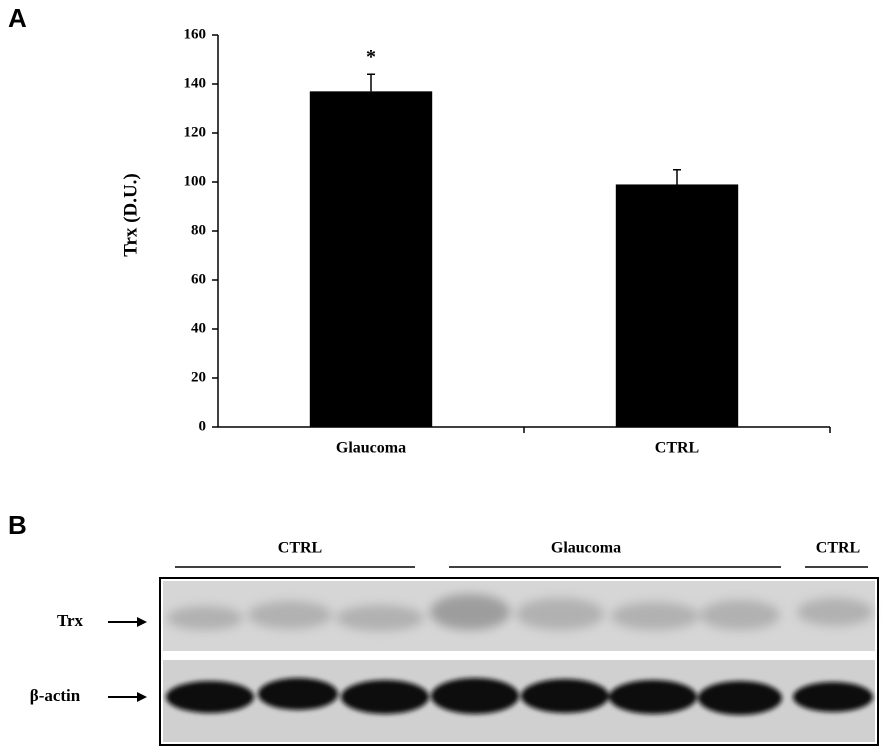  Describe the element at coordinates (677, 448) in the screenshot. I see `x-tick-label: CTRL` at that location.